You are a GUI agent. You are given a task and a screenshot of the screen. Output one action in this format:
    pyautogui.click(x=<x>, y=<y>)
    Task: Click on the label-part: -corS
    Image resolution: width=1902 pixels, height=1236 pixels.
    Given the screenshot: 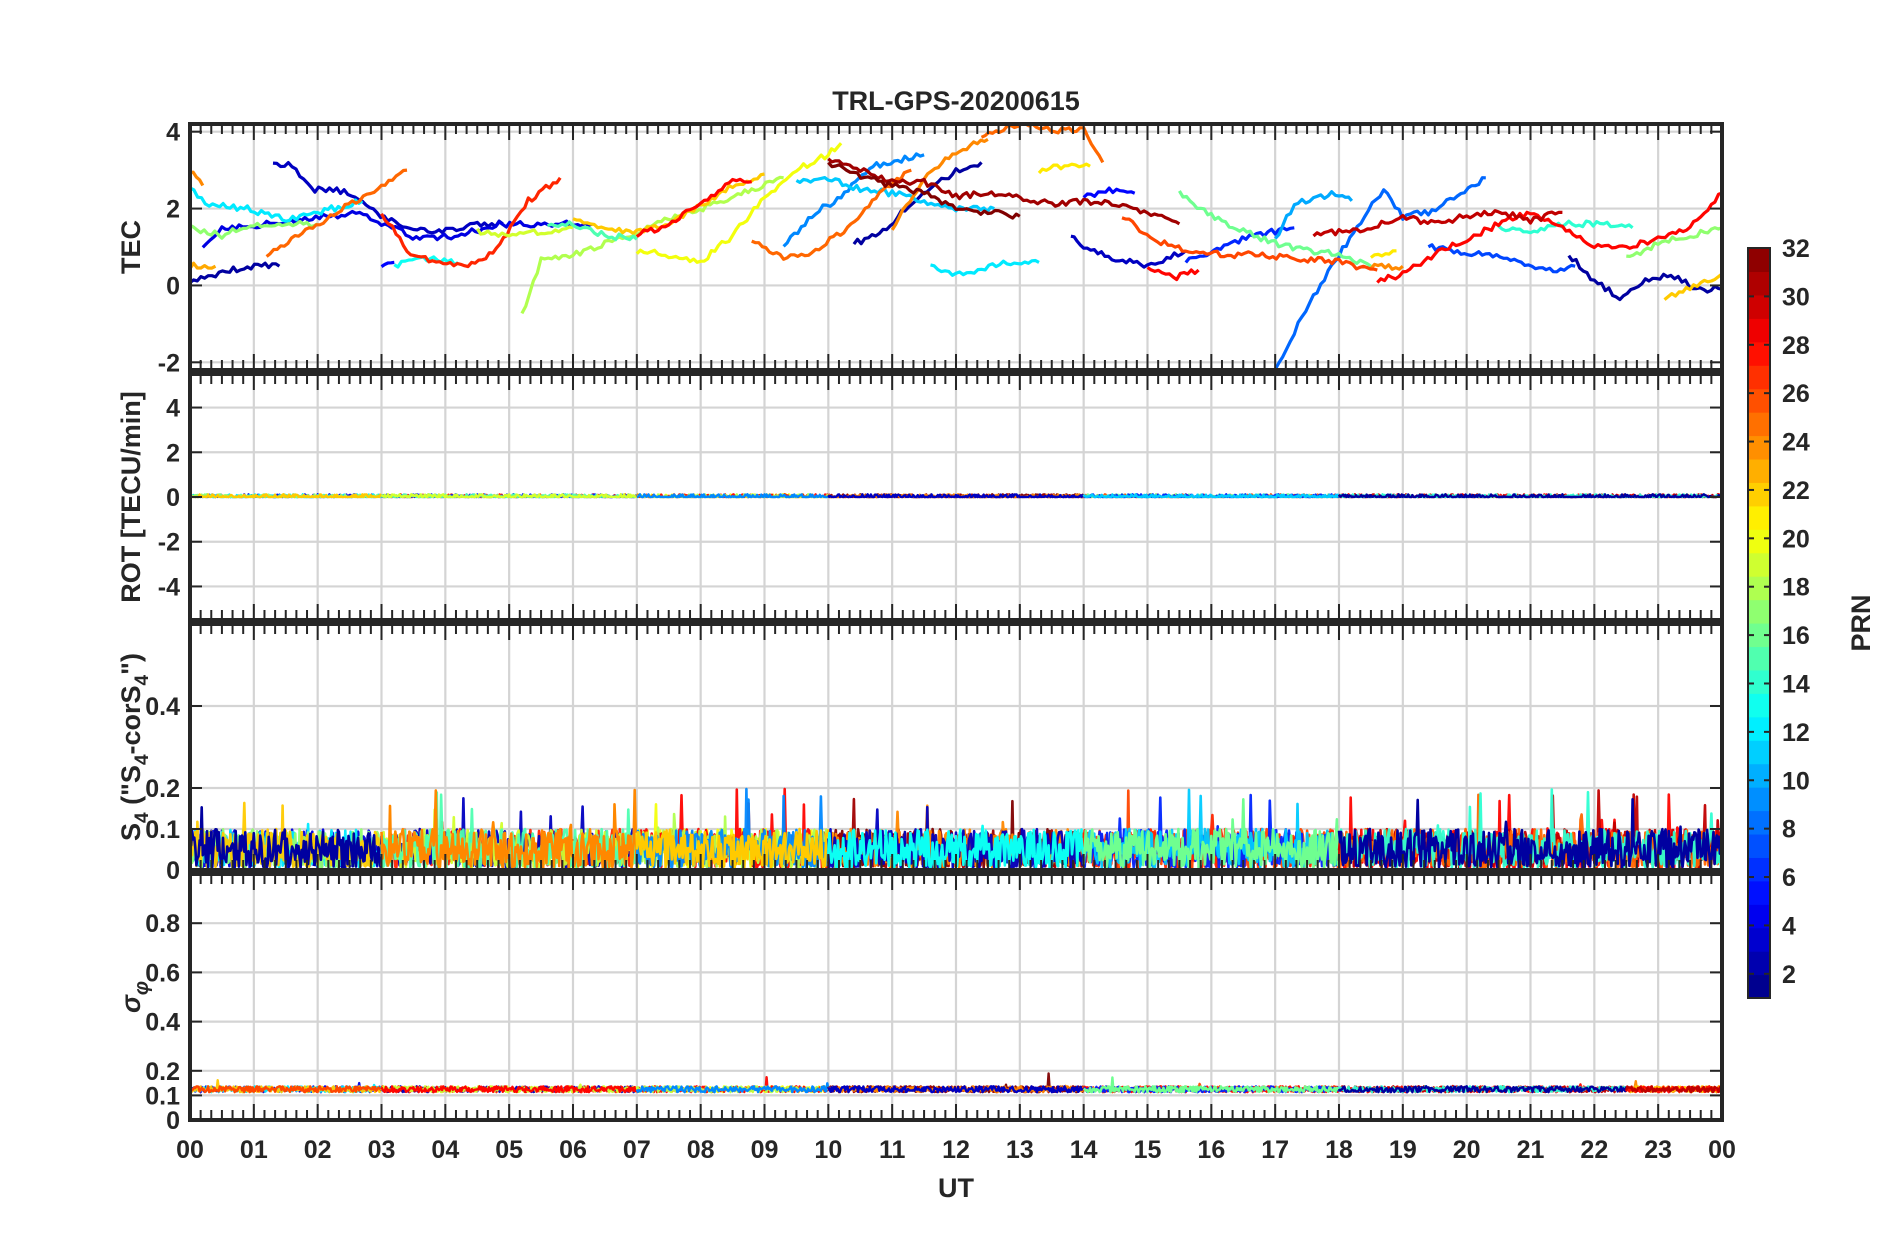 What is the action you would take?
    pyautogui.click(x=131, y=719)
    